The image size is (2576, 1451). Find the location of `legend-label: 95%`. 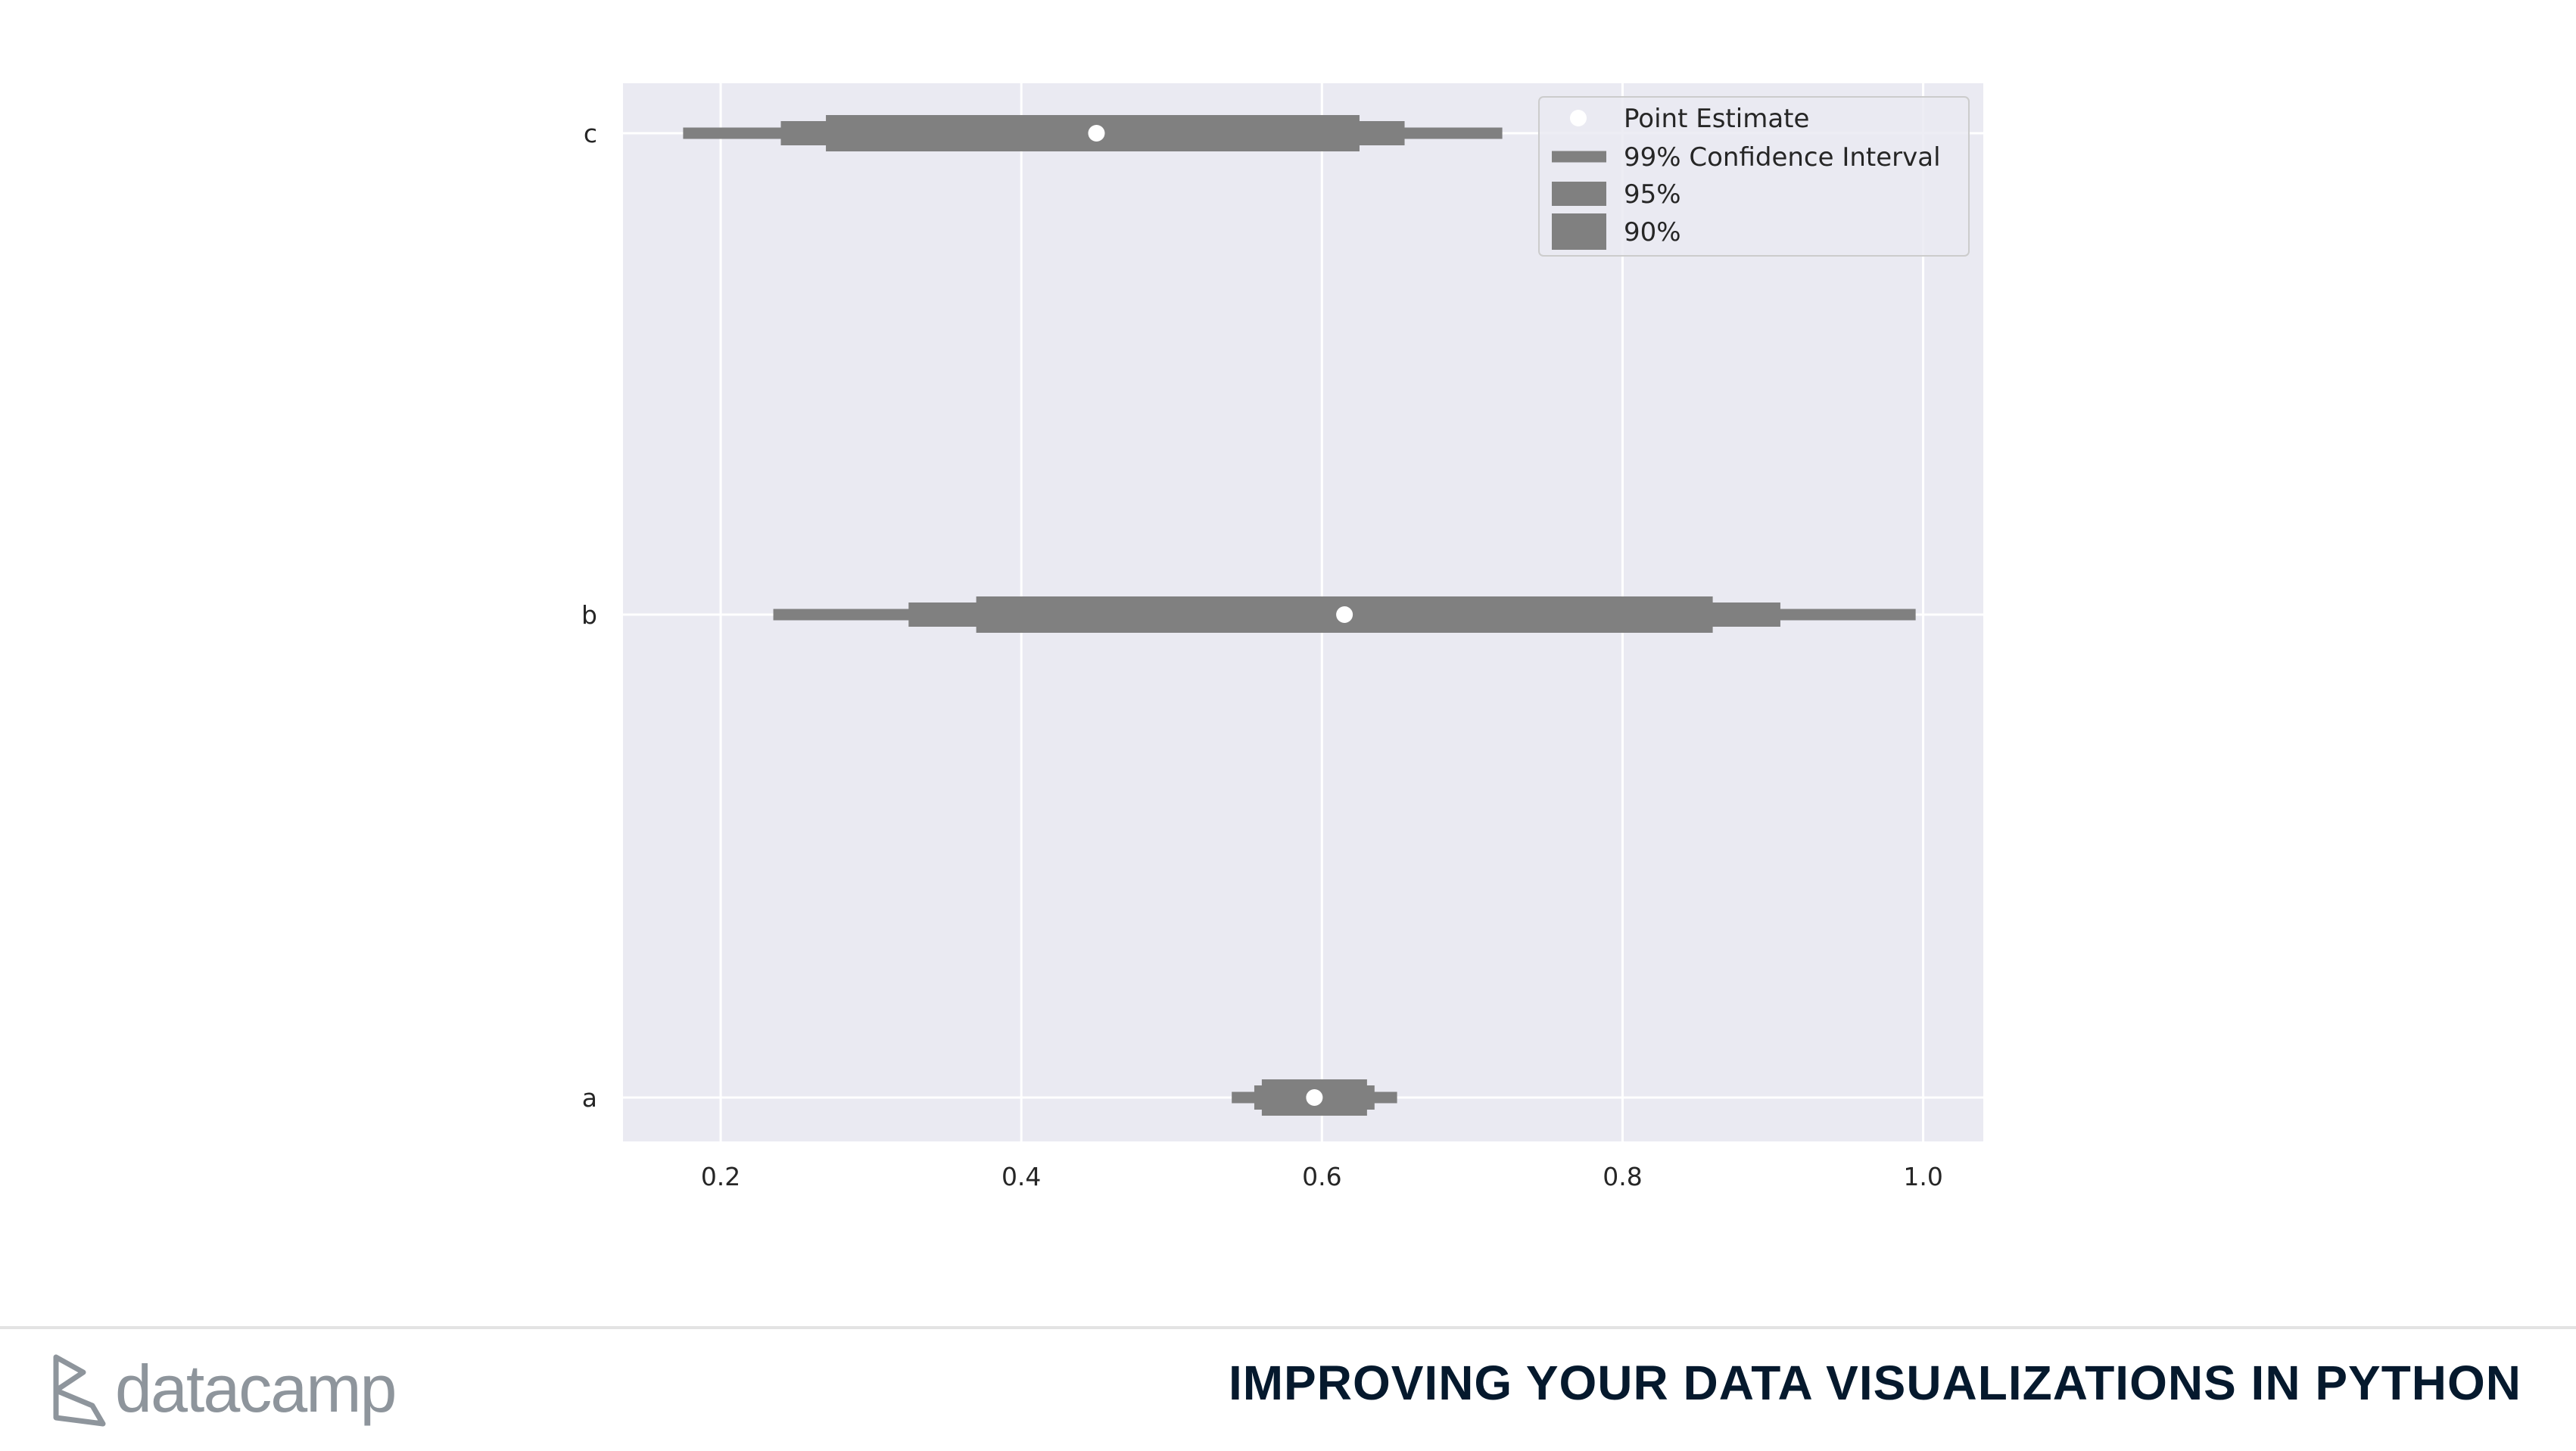

legend-label: 95% is located at coordinates (1652, 194).